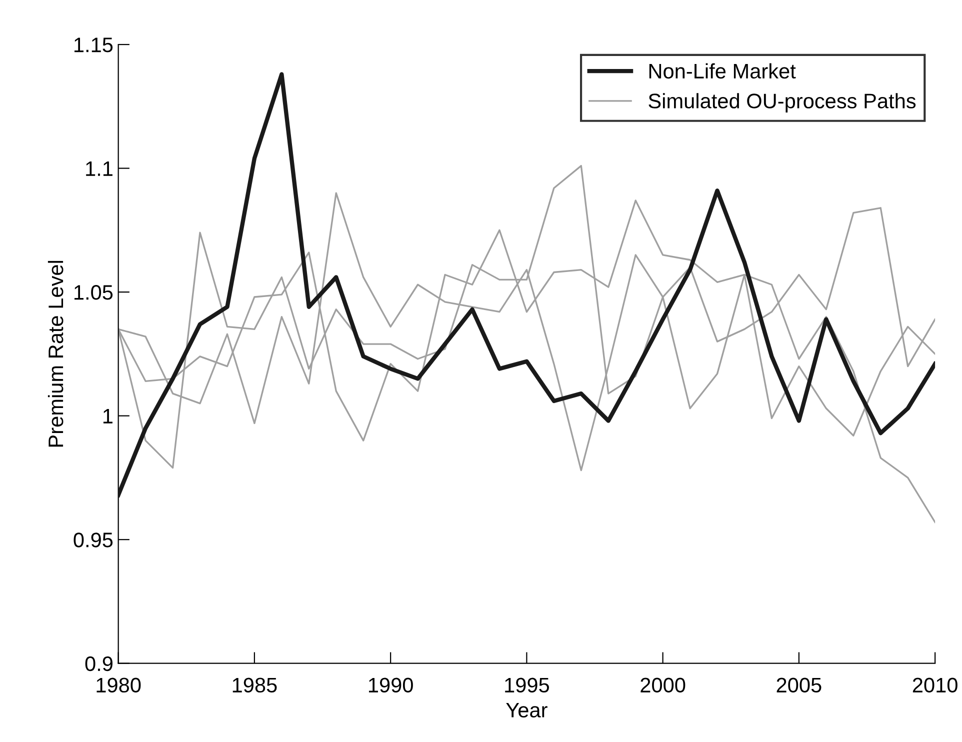 The height and width of the screenshot is (742, 962). Describe the element at coordinates (390, 685) in the screenshot. I see `x-tick-label: 1990` at that location.